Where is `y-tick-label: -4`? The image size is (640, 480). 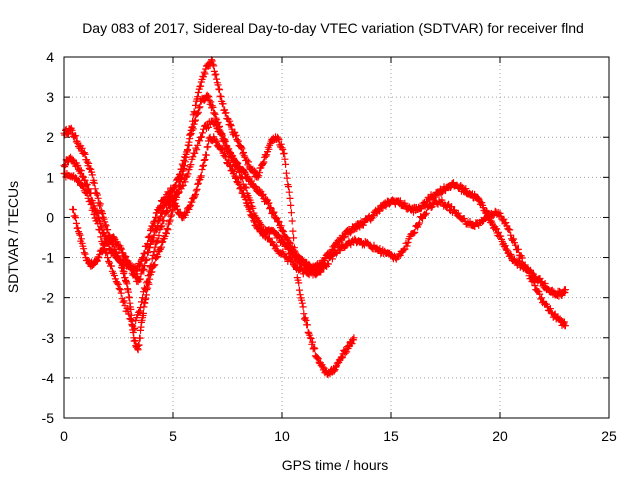 y-tick-label: -4 is located at coordinates (48, 378).